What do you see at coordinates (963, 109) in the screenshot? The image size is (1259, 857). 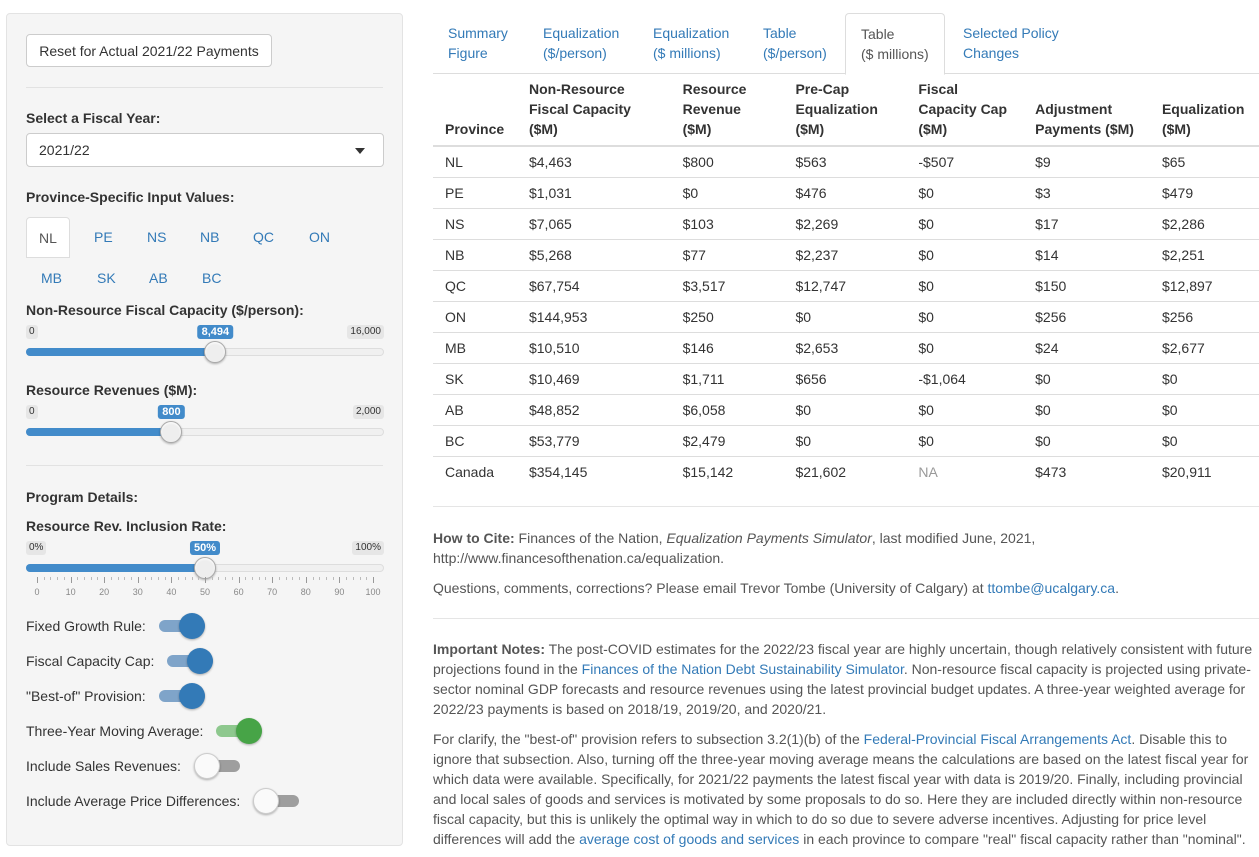 I see `header-line: Capacity Cap` at bounding box center [963, 109].